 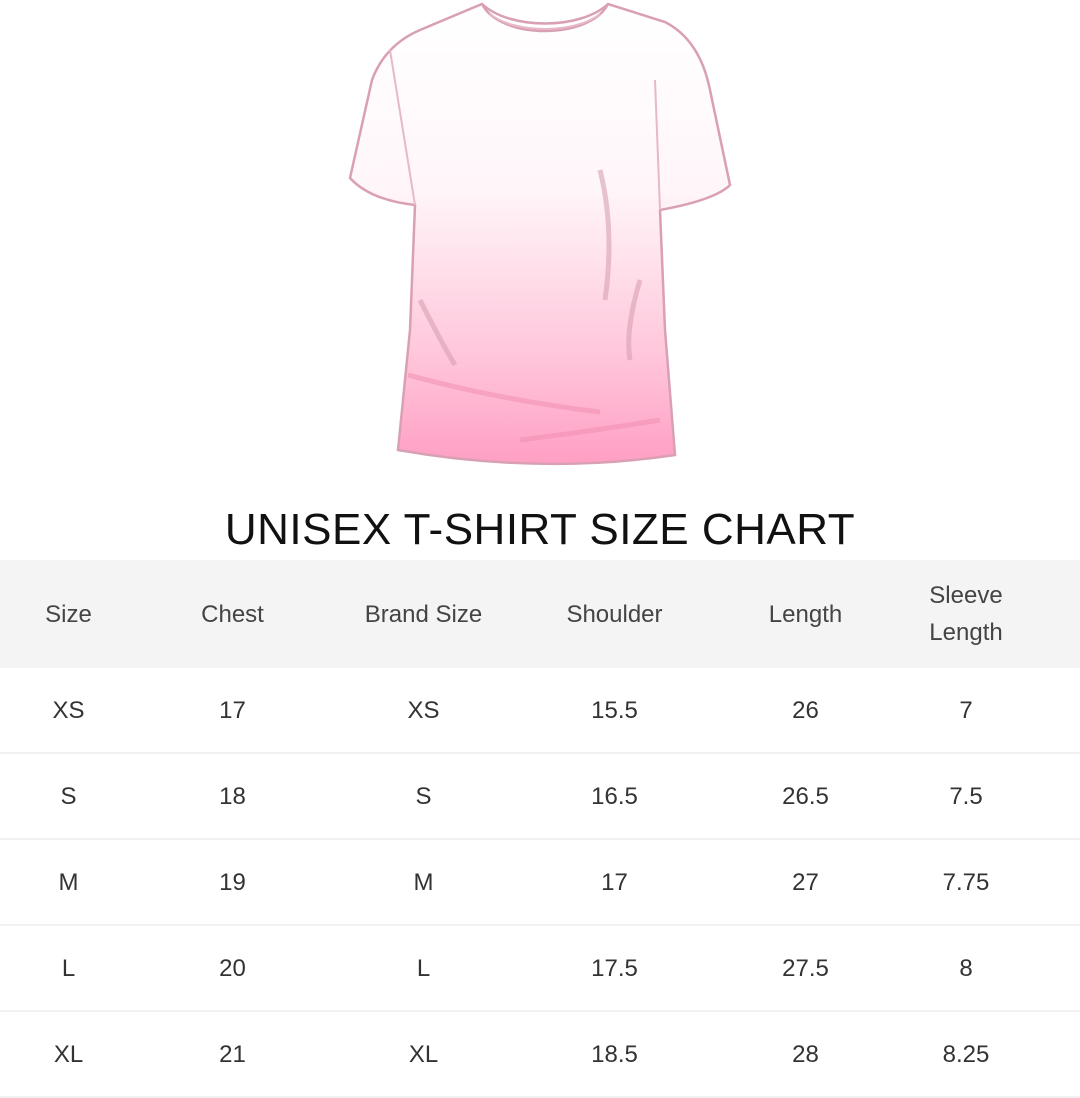 What do you see at coordinates (966, 710) in the screenshot?
I see `table-cell: 7` at bounding box center [966, 710].